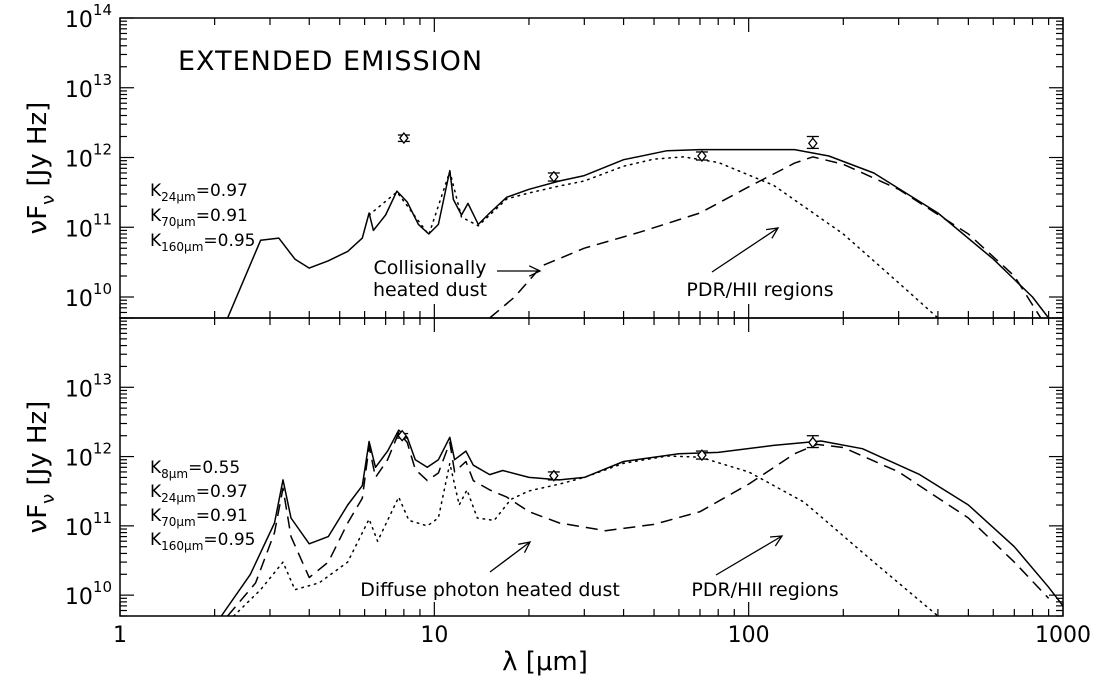 Image resolution: width=1099 pixels, height=681 pixels. I want to click on model-curve-dashed, so click(765, 237).